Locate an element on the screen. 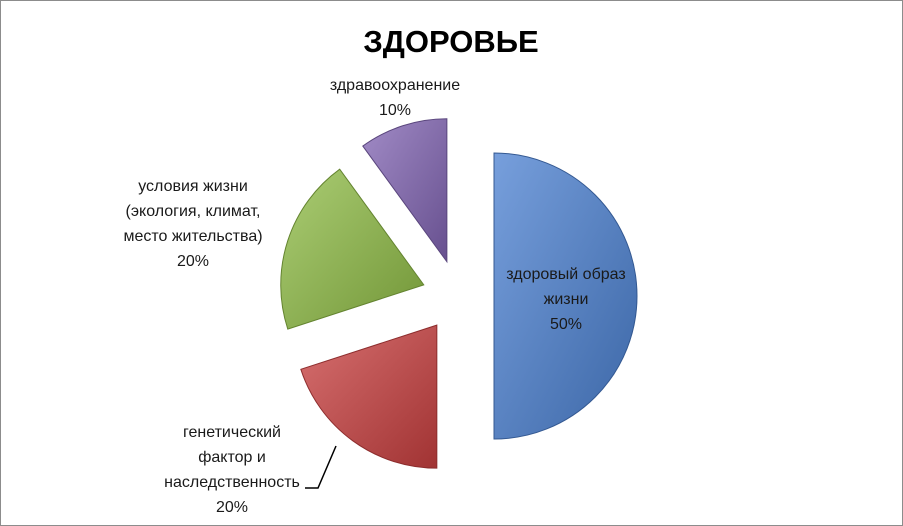 The height and width of the screenshot is (526, 903). category-label: здравоохранение is located at coordinates (395, 85).